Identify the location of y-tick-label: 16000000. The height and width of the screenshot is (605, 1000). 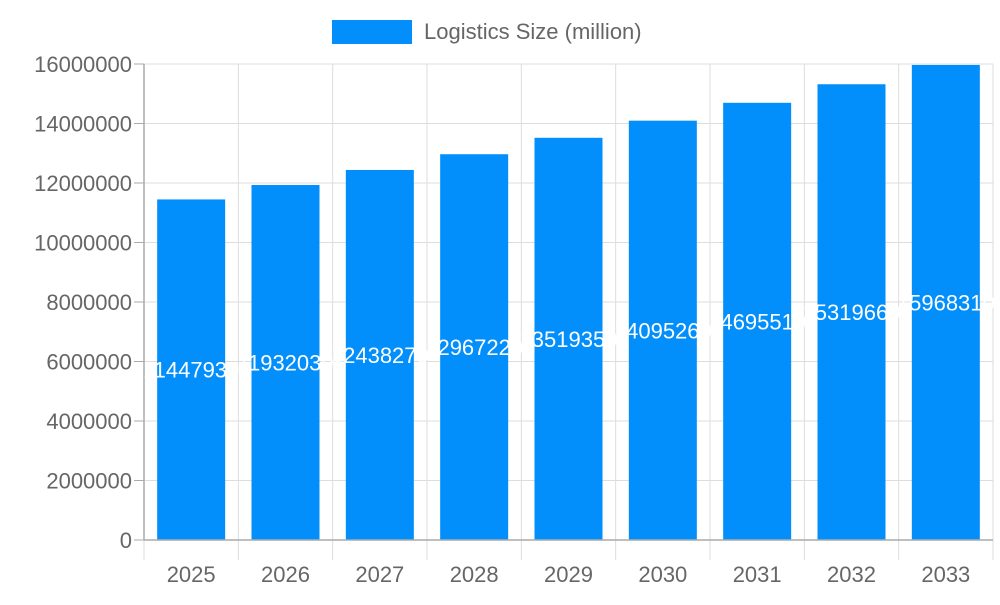
(83, 64).